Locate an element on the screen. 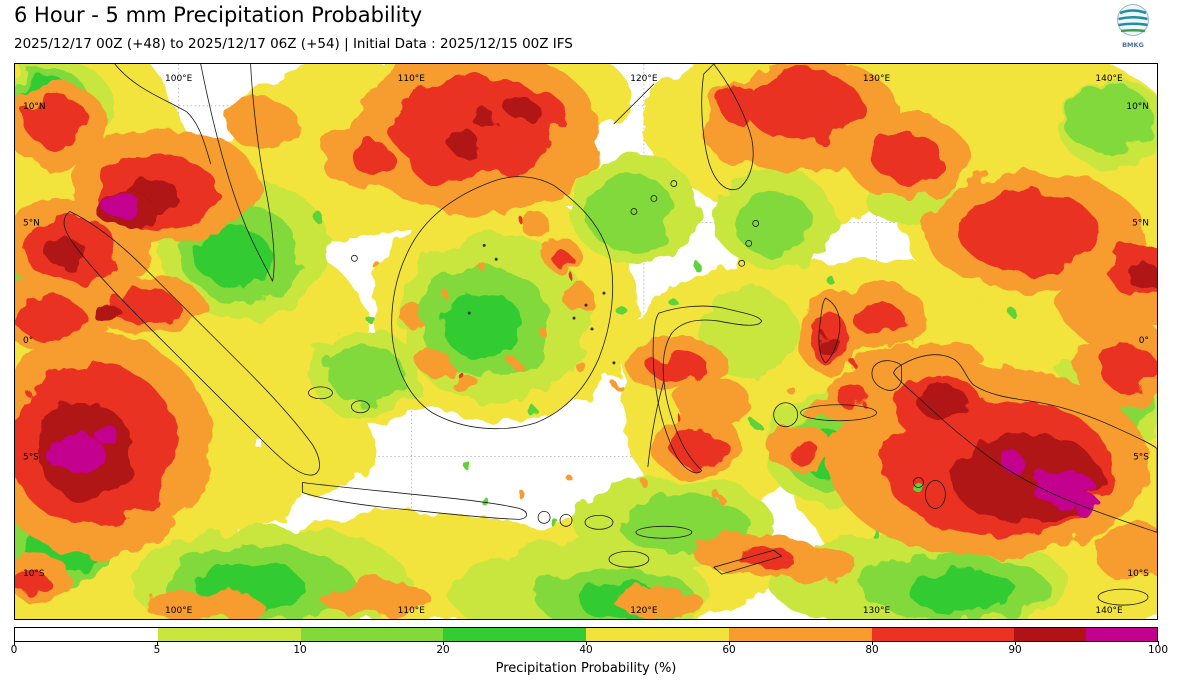 The image size is (1180, 690). colorbar-tick-label: 0 is located at coordinates (14, 650).